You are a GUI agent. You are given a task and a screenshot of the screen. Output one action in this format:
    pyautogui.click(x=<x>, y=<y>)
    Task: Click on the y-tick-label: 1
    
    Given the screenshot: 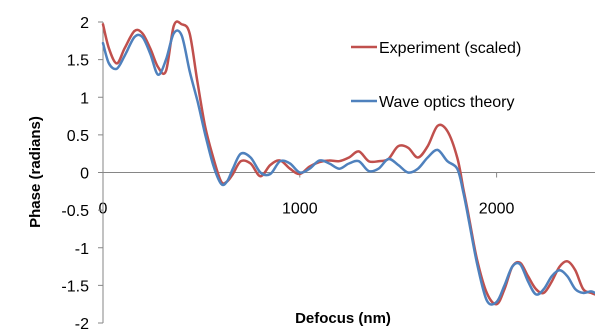 What is the action you would take?
    pyautogui.click(x=84, y=98)
    